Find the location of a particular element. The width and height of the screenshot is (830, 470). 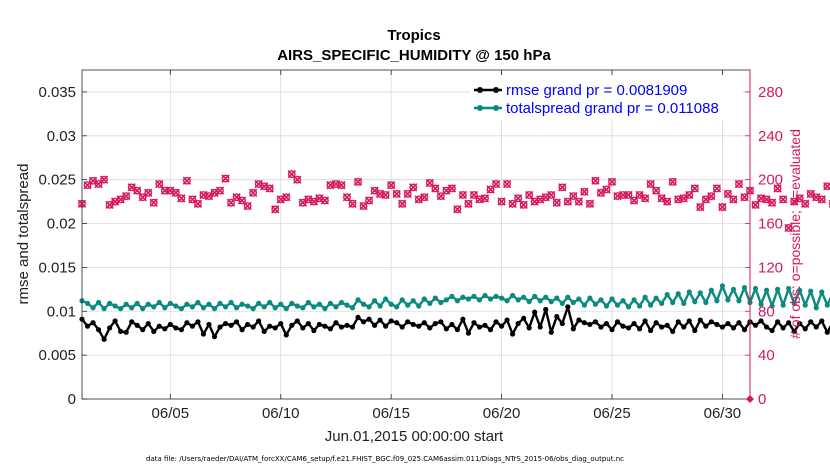

y-left-tick-label: 0.005 is located at coordinates (57, 355).